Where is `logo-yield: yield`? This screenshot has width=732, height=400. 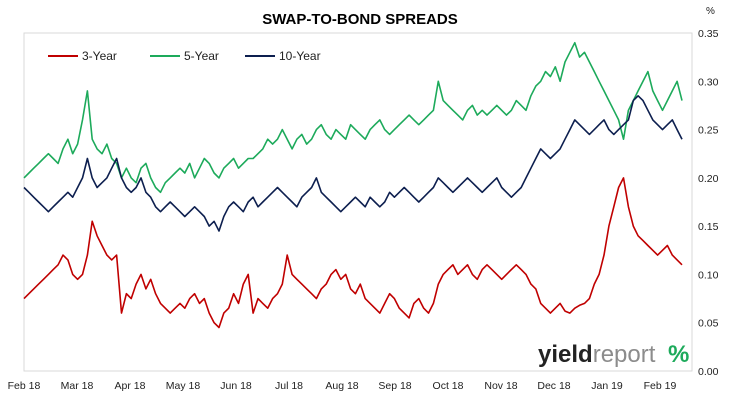
logo-yield: yield is located at coordinates (565, 354).